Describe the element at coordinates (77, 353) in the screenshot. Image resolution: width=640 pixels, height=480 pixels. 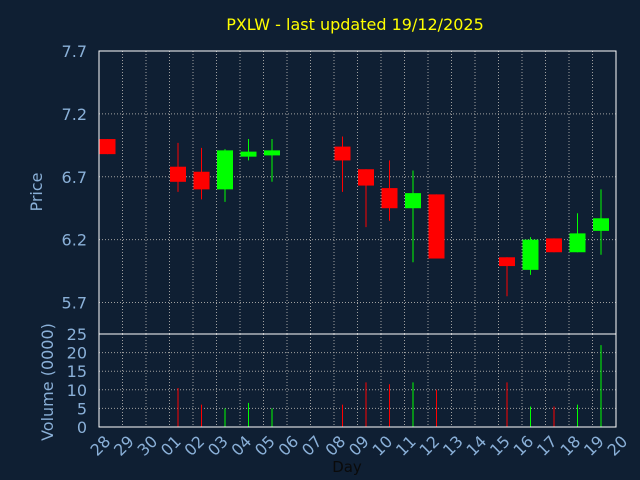
I see `volume-tick-label: 20` at that location.